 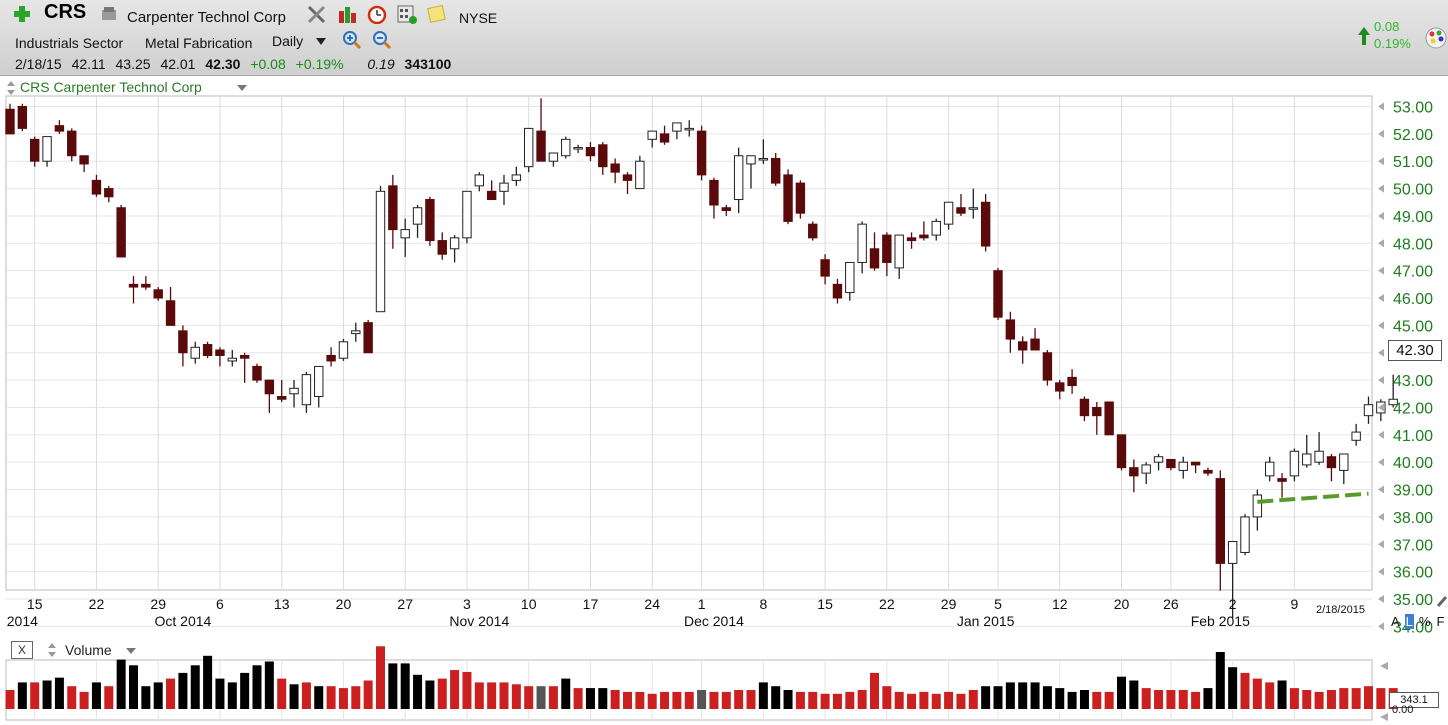 I want to click on quote-low: 42.01, so click(x=178, y=64).